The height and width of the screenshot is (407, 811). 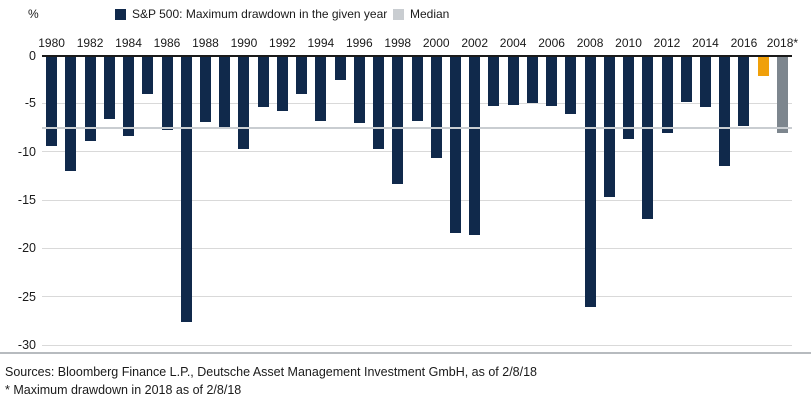 I want to click on sp500-legend-swatch, so click(x=120, y=14).